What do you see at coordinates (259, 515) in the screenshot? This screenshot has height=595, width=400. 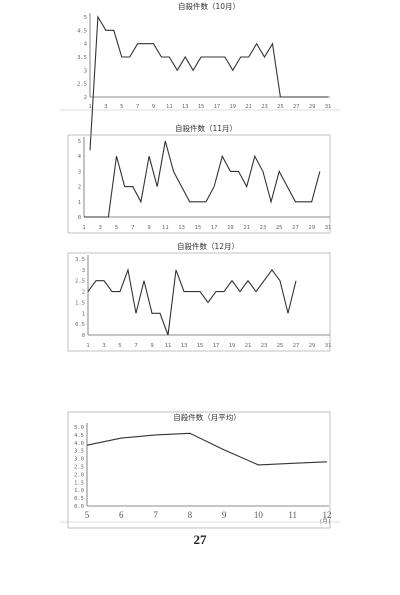 I see `chart-4-x-tick-label: 10` at bounding box center [259, 515].